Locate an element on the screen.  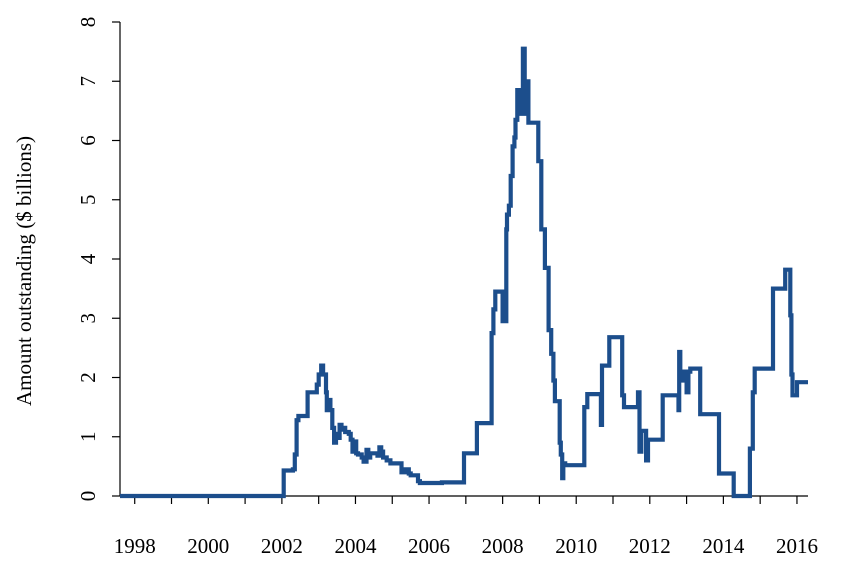
y-ticks: 0 1 2 3 4 5 6 7 8 is located at coordinates (98, 259).